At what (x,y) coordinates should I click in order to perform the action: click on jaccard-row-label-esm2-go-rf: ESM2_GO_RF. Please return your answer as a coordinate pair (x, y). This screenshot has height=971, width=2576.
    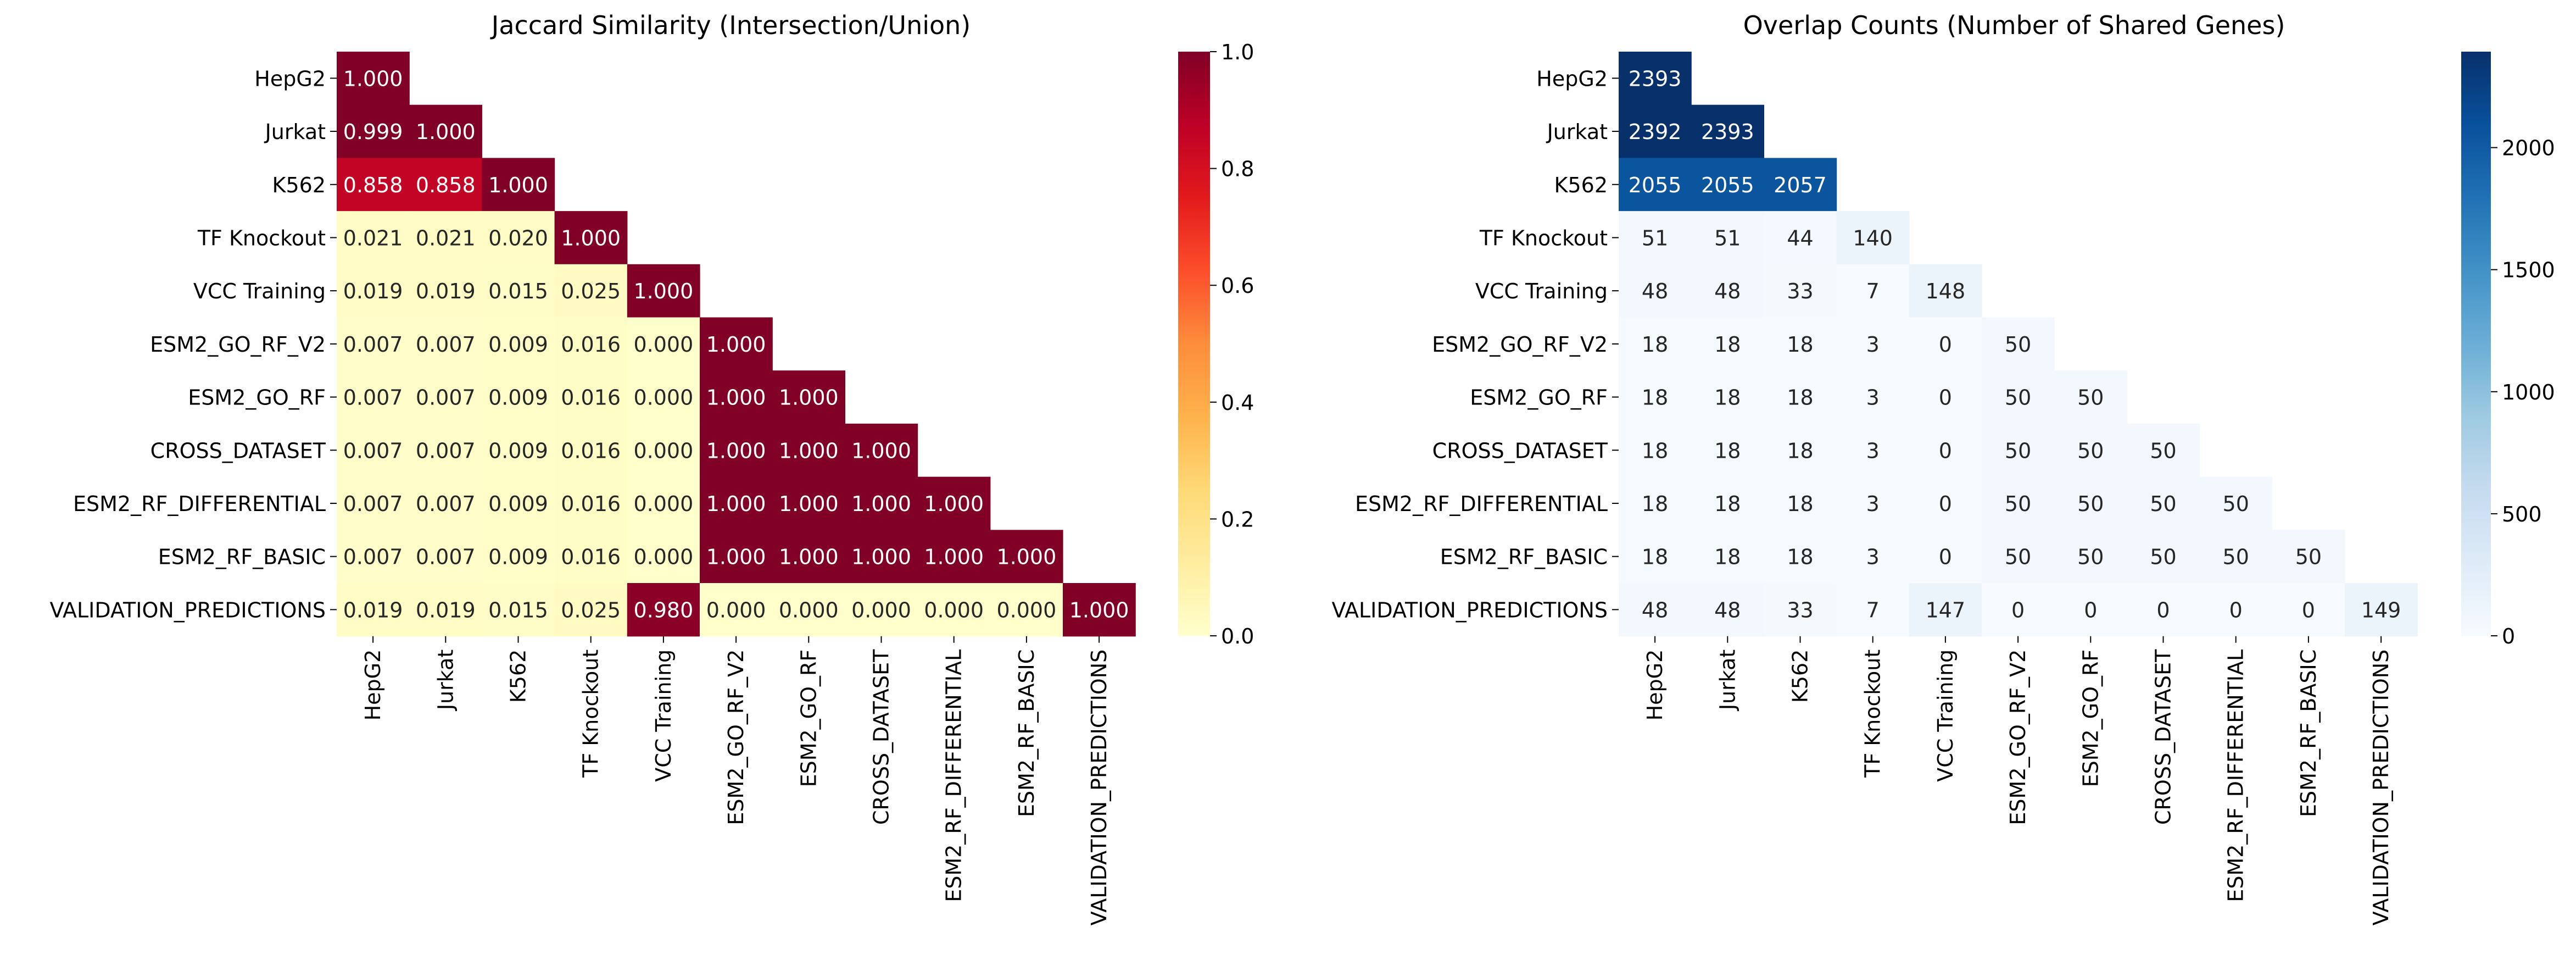
    Looking at the image, I should click on (257, 398).